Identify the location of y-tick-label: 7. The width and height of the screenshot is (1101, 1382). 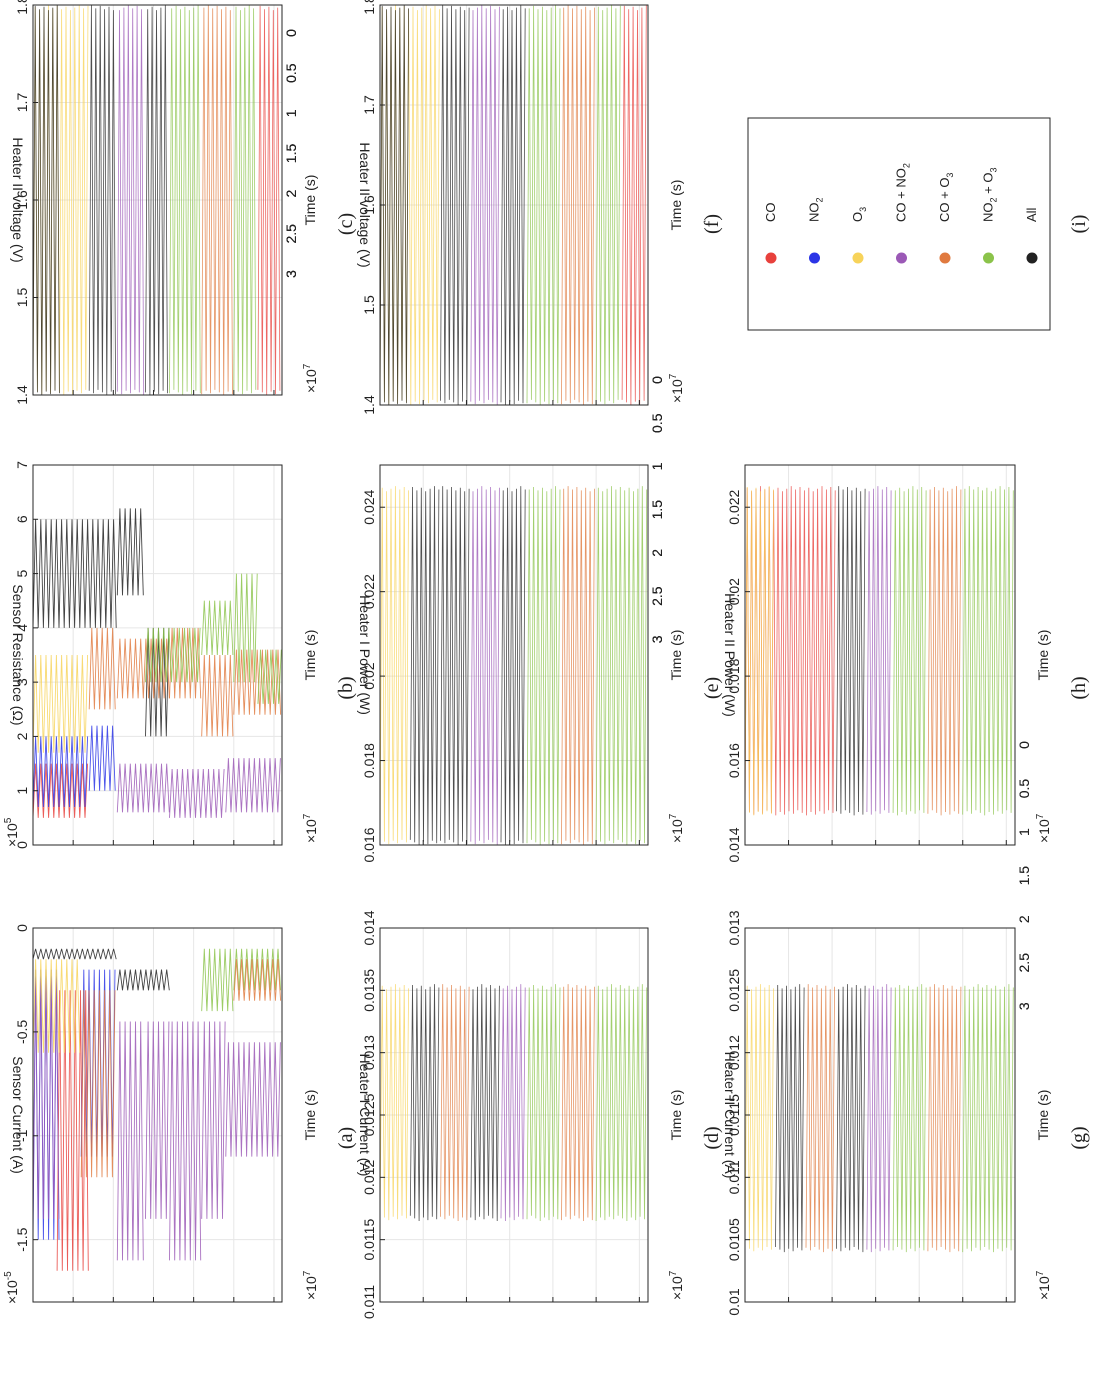
(22, 465).